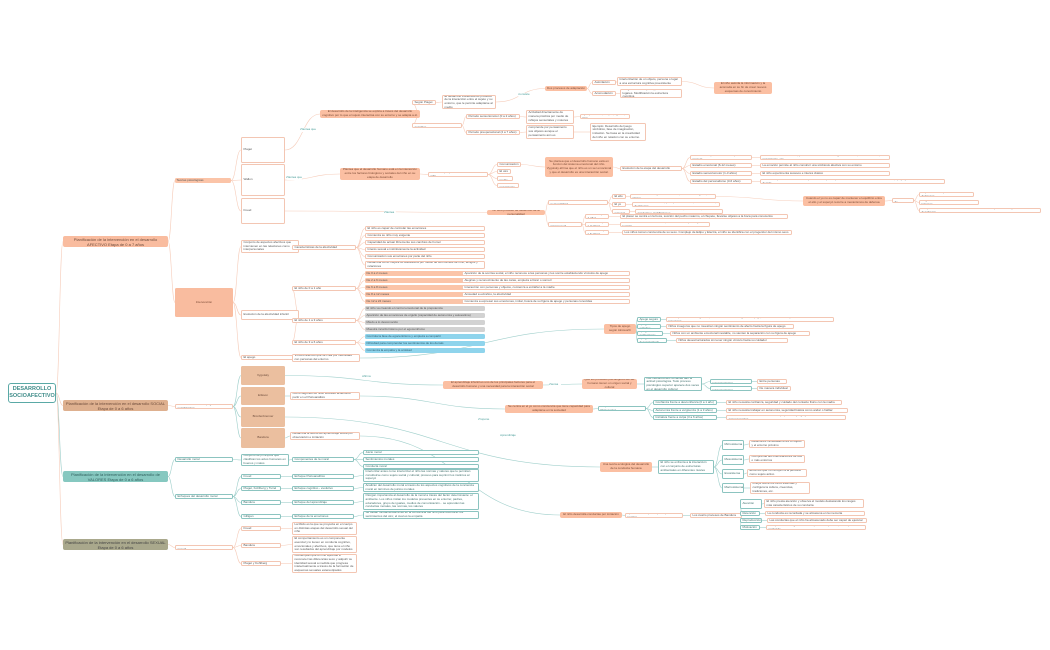  Describe the element at coordinates (750, 513) in the screenshot. I see `topic-node: Retención` at that location.